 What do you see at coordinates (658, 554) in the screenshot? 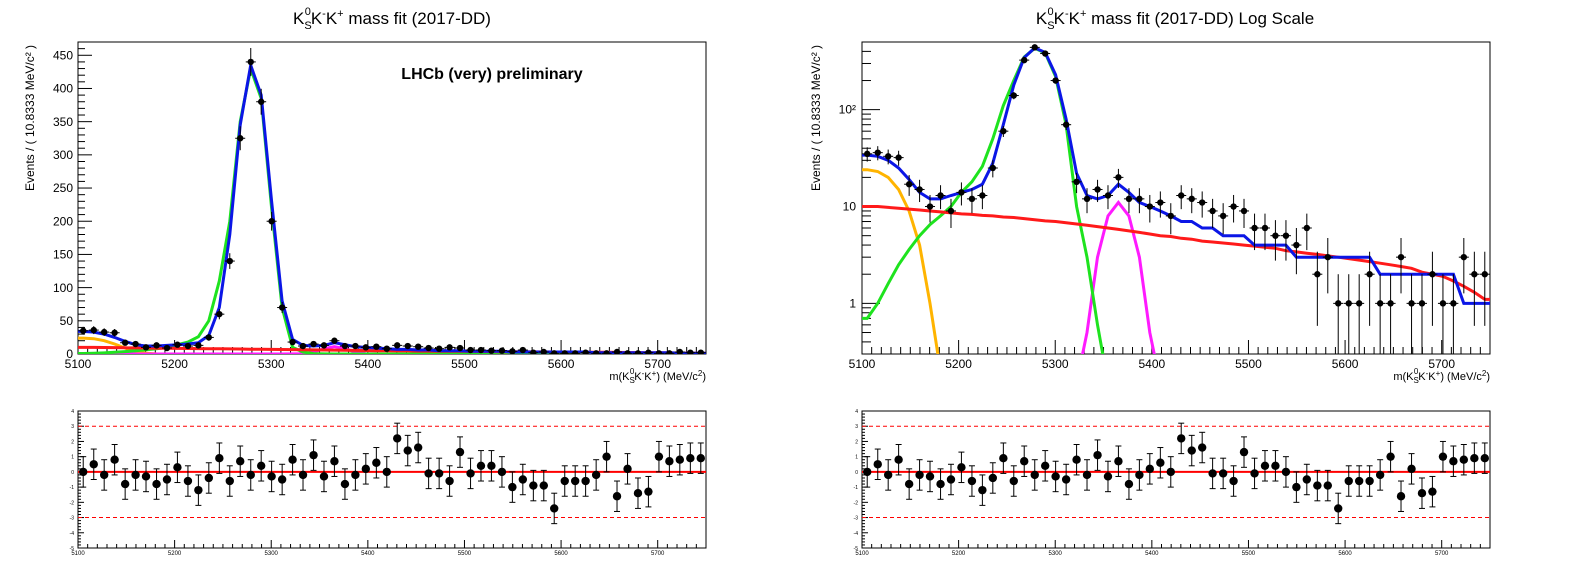
I see `x-tick-label: 5700` at bounding box center [658, 554].